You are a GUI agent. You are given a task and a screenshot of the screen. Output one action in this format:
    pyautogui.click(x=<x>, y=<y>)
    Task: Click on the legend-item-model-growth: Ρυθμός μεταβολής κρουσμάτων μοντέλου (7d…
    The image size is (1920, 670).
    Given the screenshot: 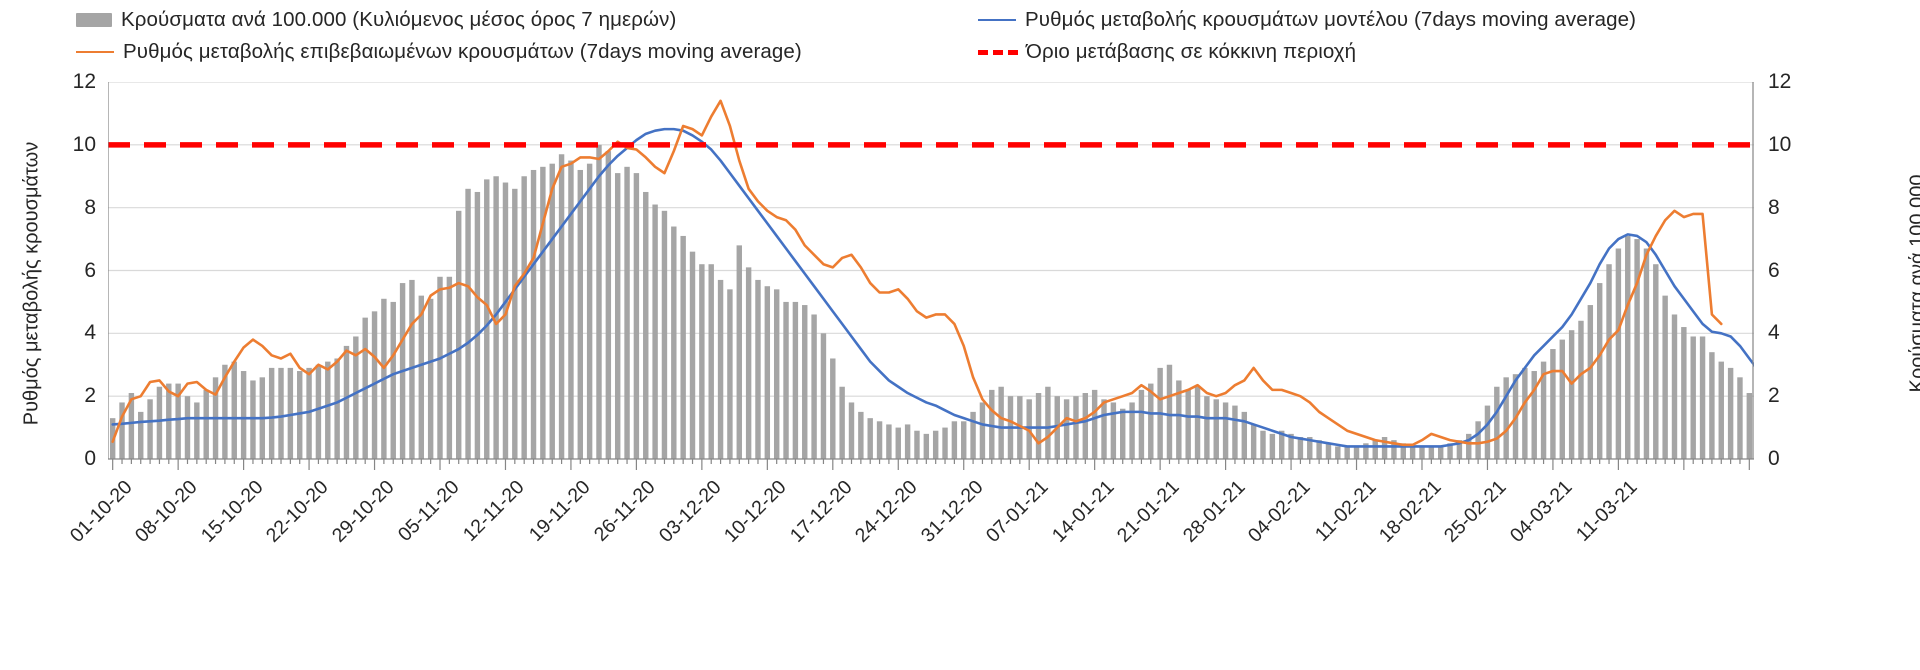 What is the action you would take?
    pyautogui.click(x=1307, y=20)
    